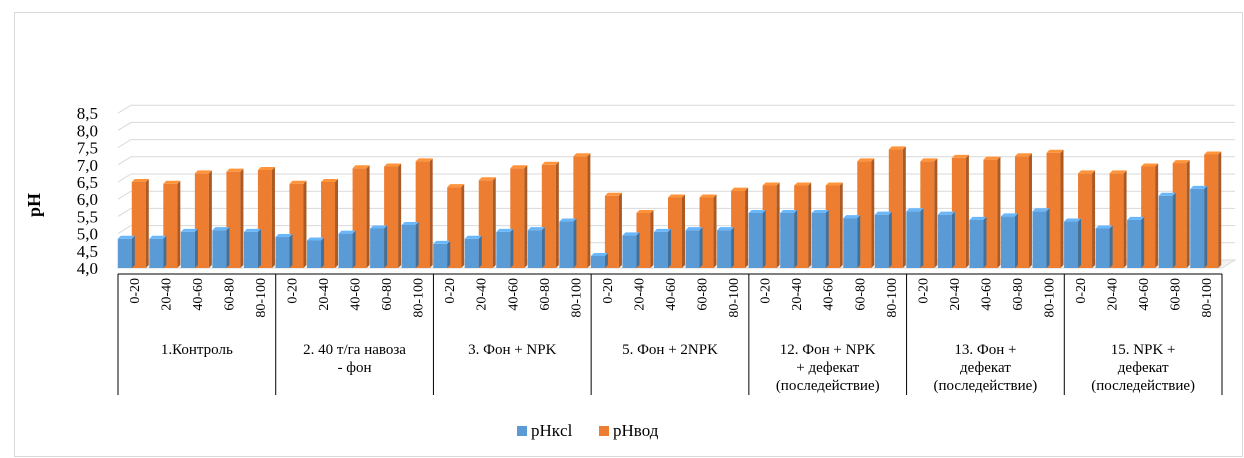 The height and width of the screenshot is (458, 1244). I want to click on y-tick-label: 8,0, so click(87, 130).